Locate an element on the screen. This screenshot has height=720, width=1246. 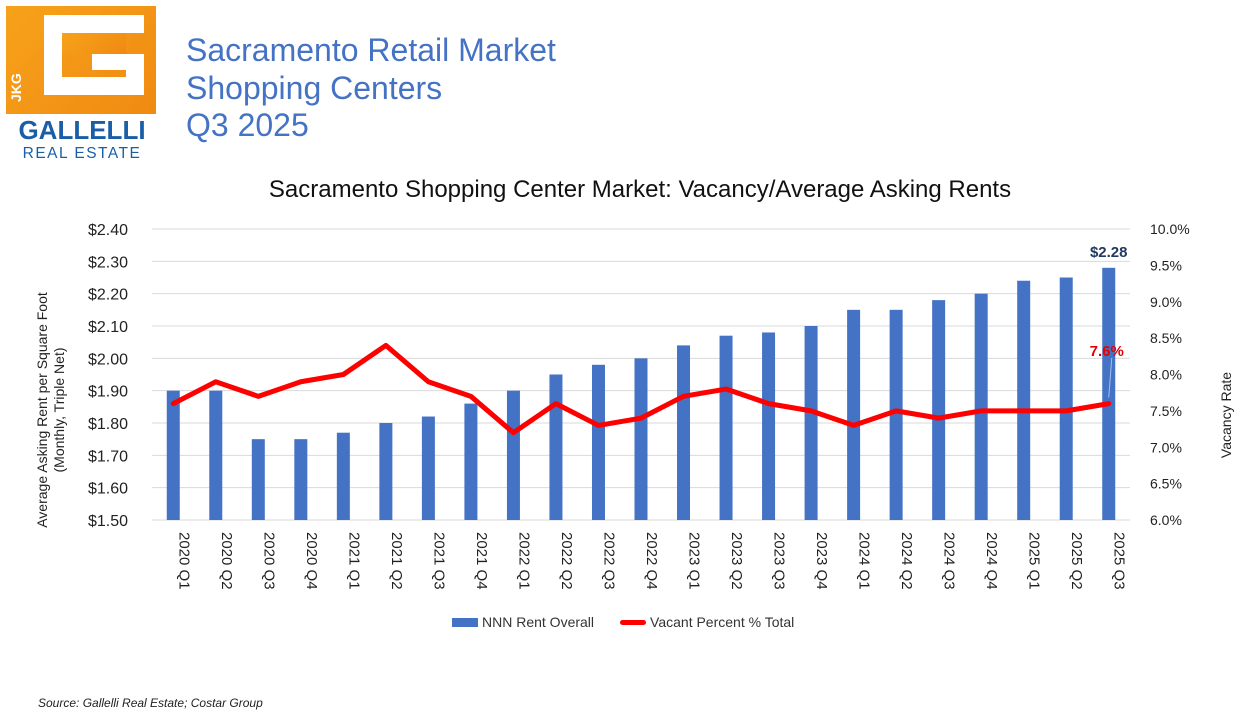
page-title-line-2: Shopping Centers is located at coordinates (314, 87).